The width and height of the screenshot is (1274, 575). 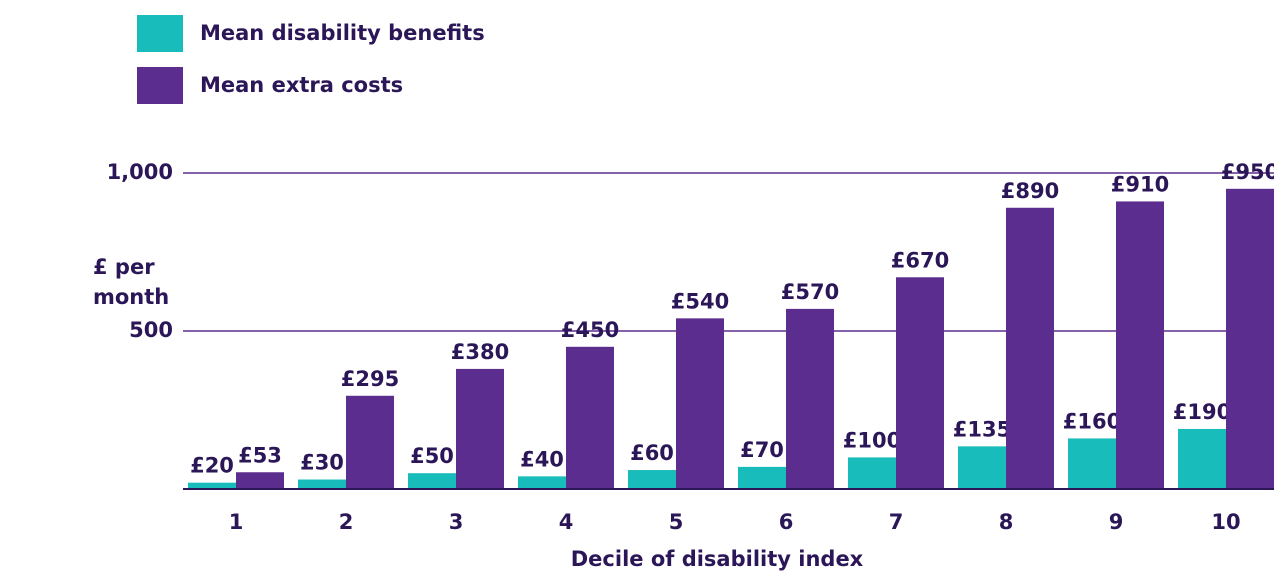 What do you see at coordinates (124, 267) in the screenshot?
I see `y-axis-title: £ per` at bounding box center [124, 267].